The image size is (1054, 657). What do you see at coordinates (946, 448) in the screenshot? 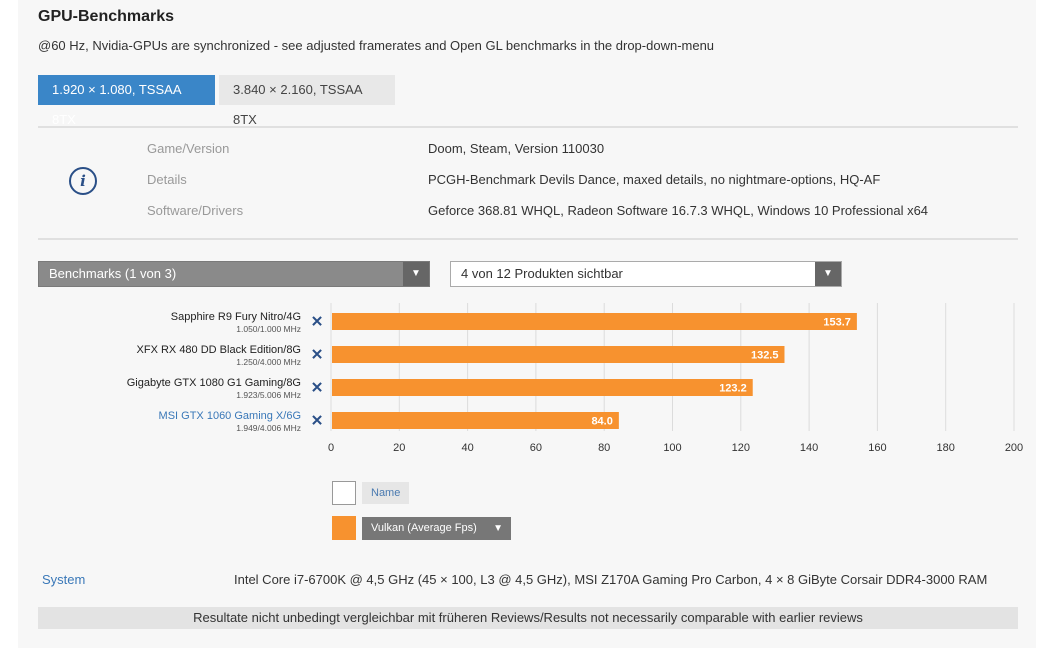
I see `x-tick-label: 180` at bounding box center [946, 448].